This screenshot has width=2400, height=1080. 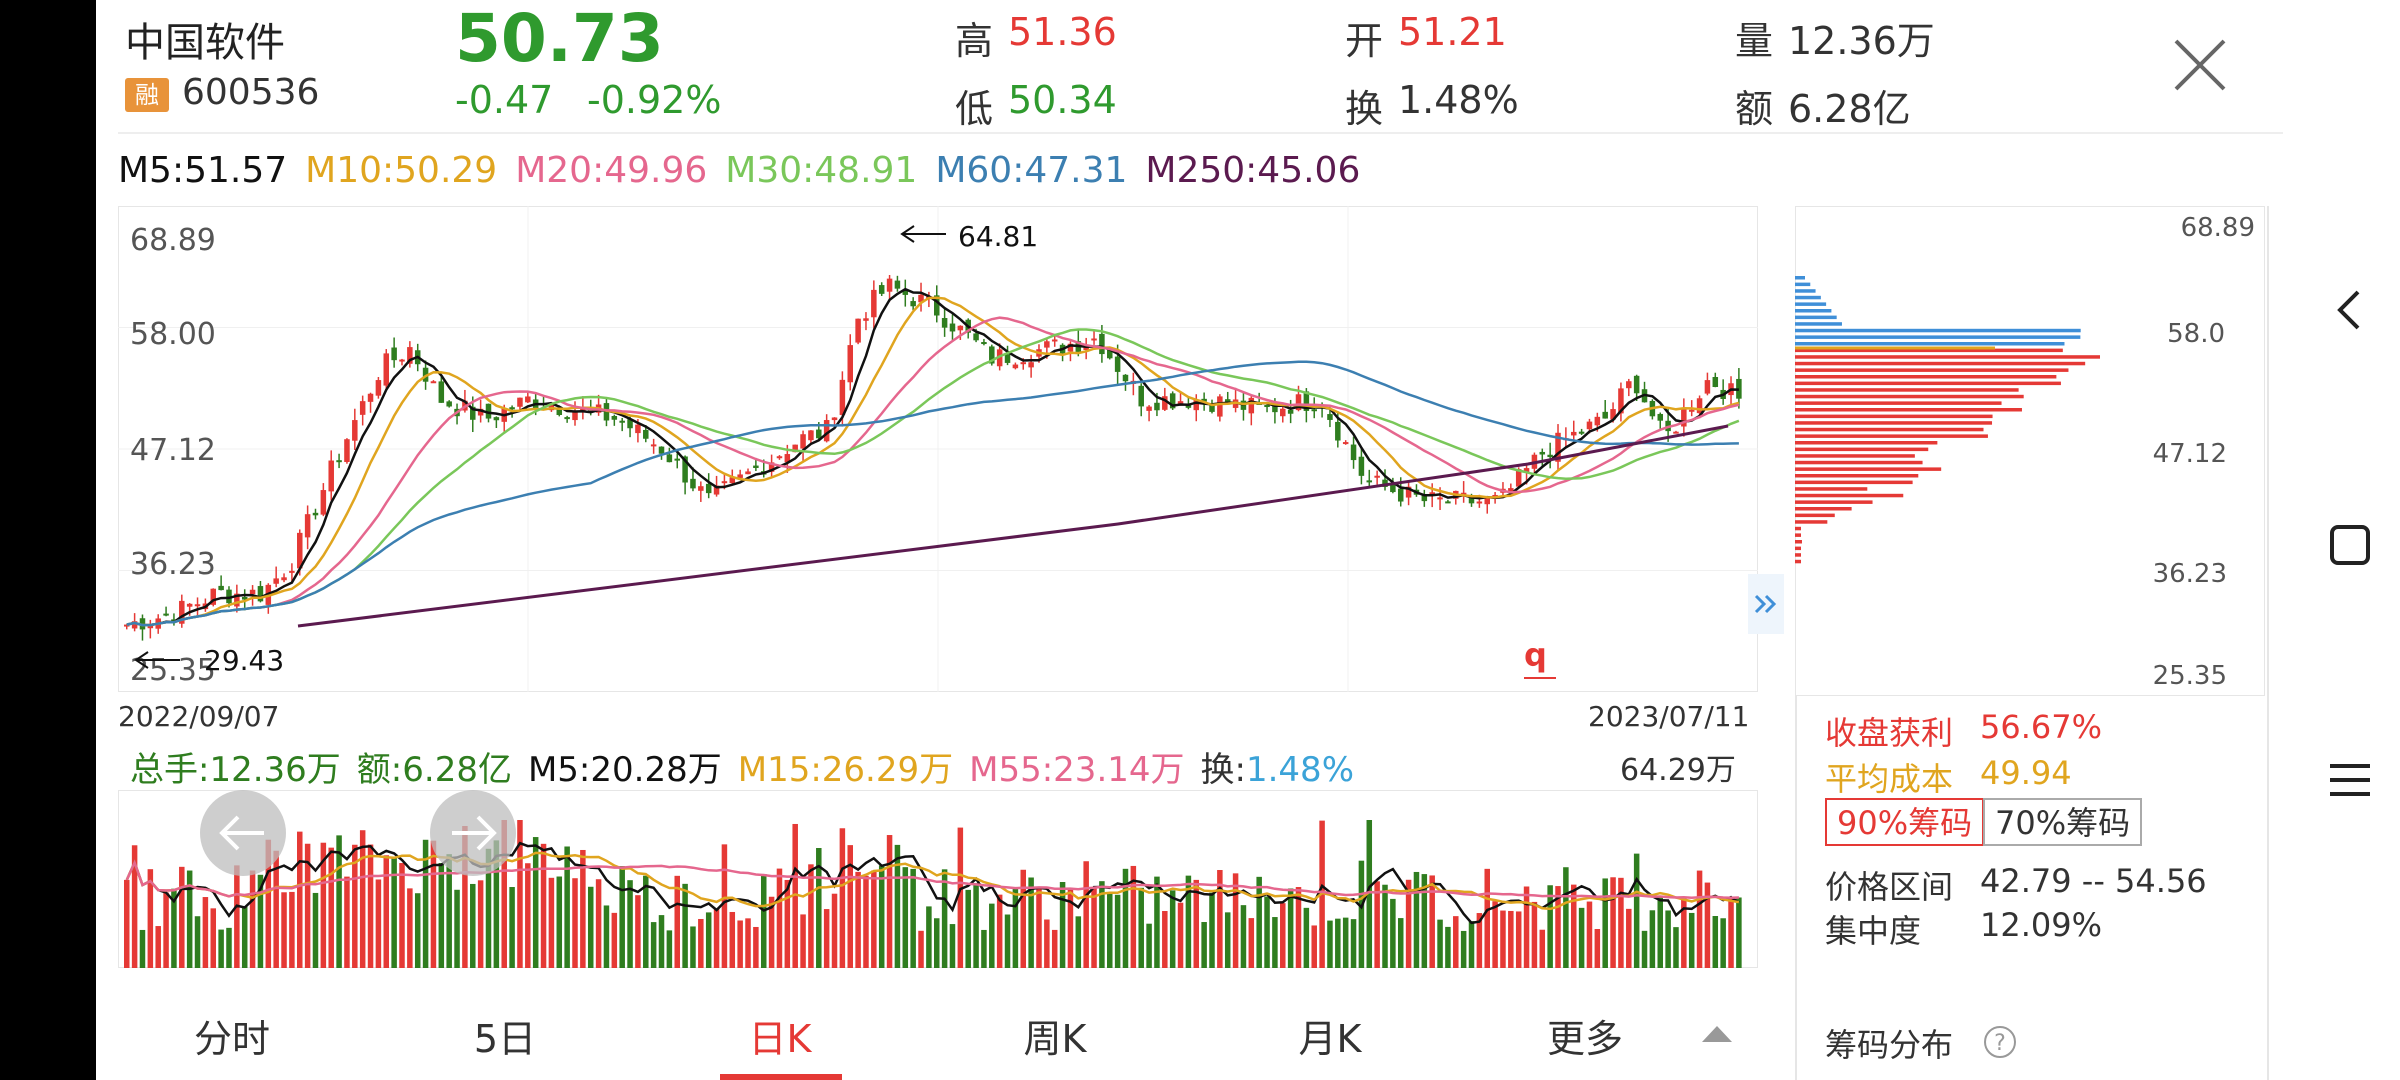 What do you see at coordinates (1364, 109) in the screenshot?
I see `turnover-label: 换` at bounding box center [1364, 109].